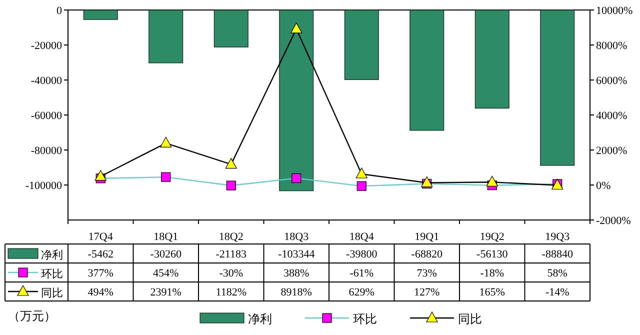 This screenshot has width=640, height=335. What do you see at coordinates (101, 237) in the screenshot?
I see `x-tick-label: 17Q4` at bounding box center [101, 237].